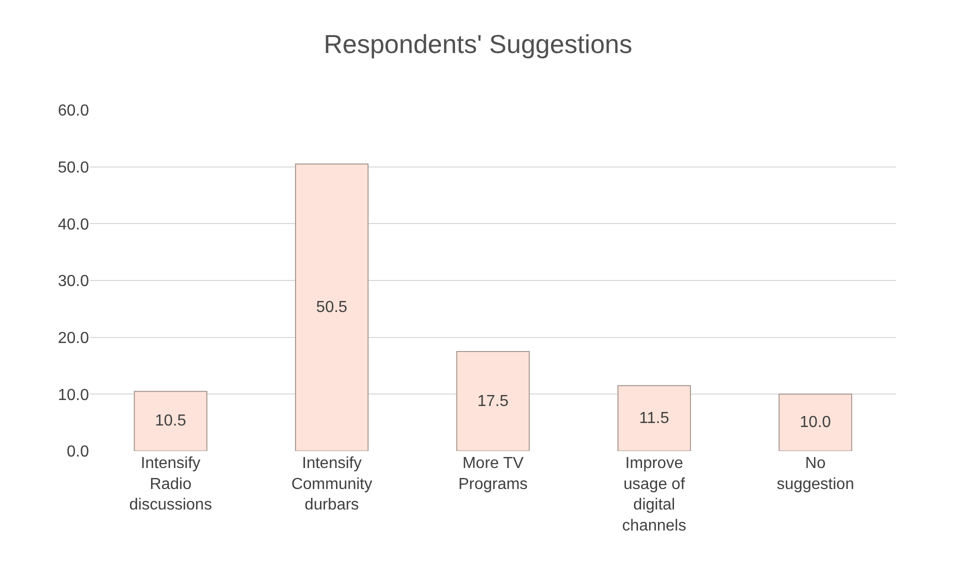 The width and height of the screenshot is (956, 581). I want to click on data-label: 17.5, so click(493, 401).